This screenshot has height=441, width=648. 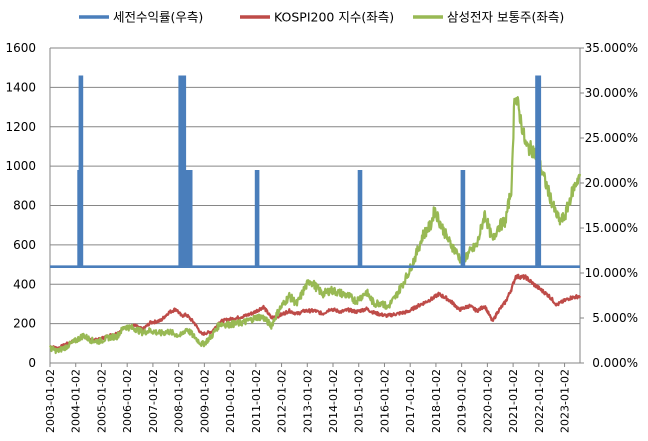 I want to click on left-tick-label: 1200, so click(x=20, y=127).